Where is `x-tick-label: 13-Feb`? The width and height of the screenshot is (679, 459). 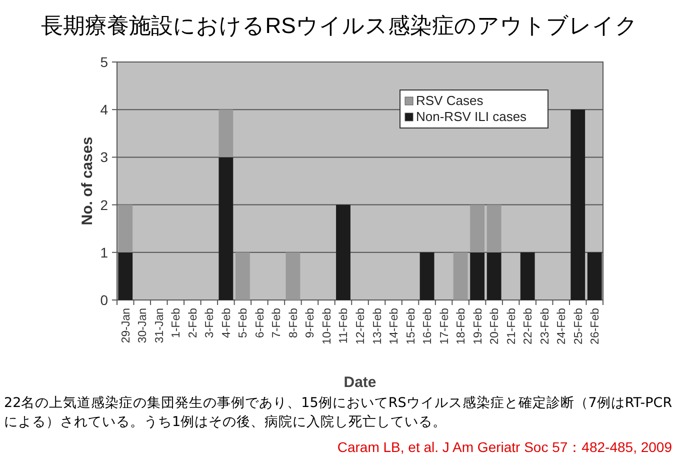 x-tick-label: 13-Feb is located at coordinates (378, 326).